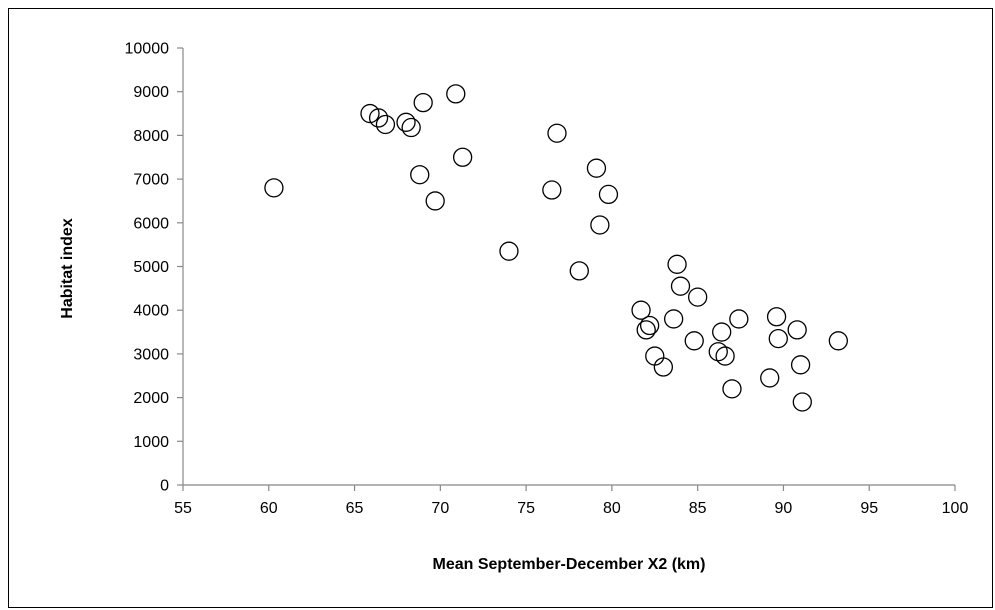  I want to click on x-tick-label: 85, so click(698, 508).